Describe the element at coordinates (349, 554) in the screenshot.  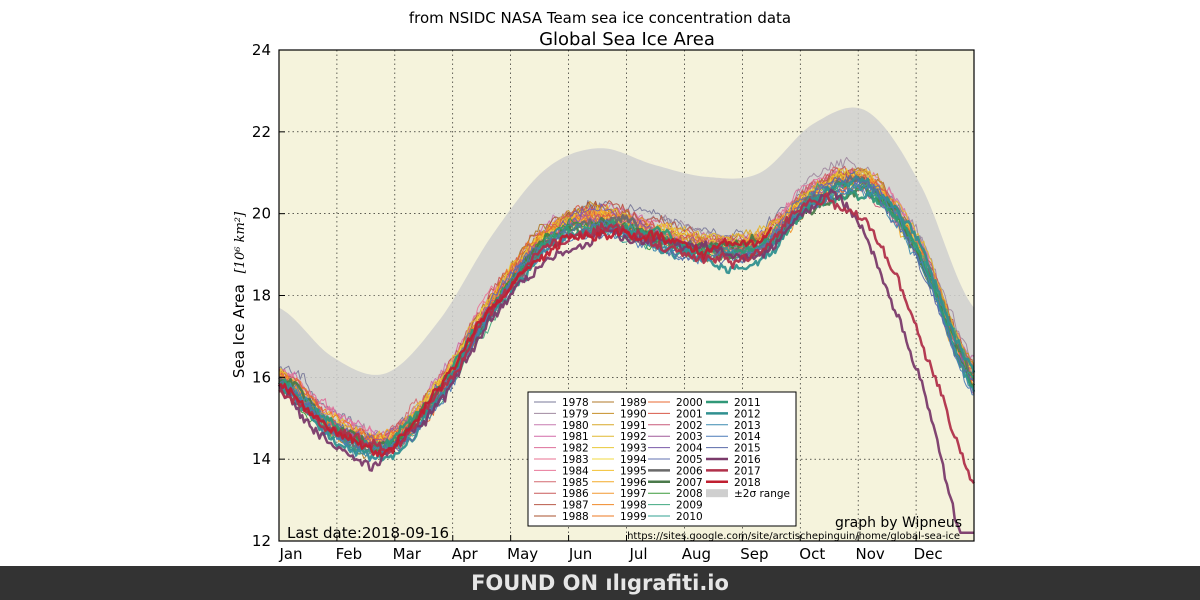
I see `x-tick-label-feb: Feb` at that location.